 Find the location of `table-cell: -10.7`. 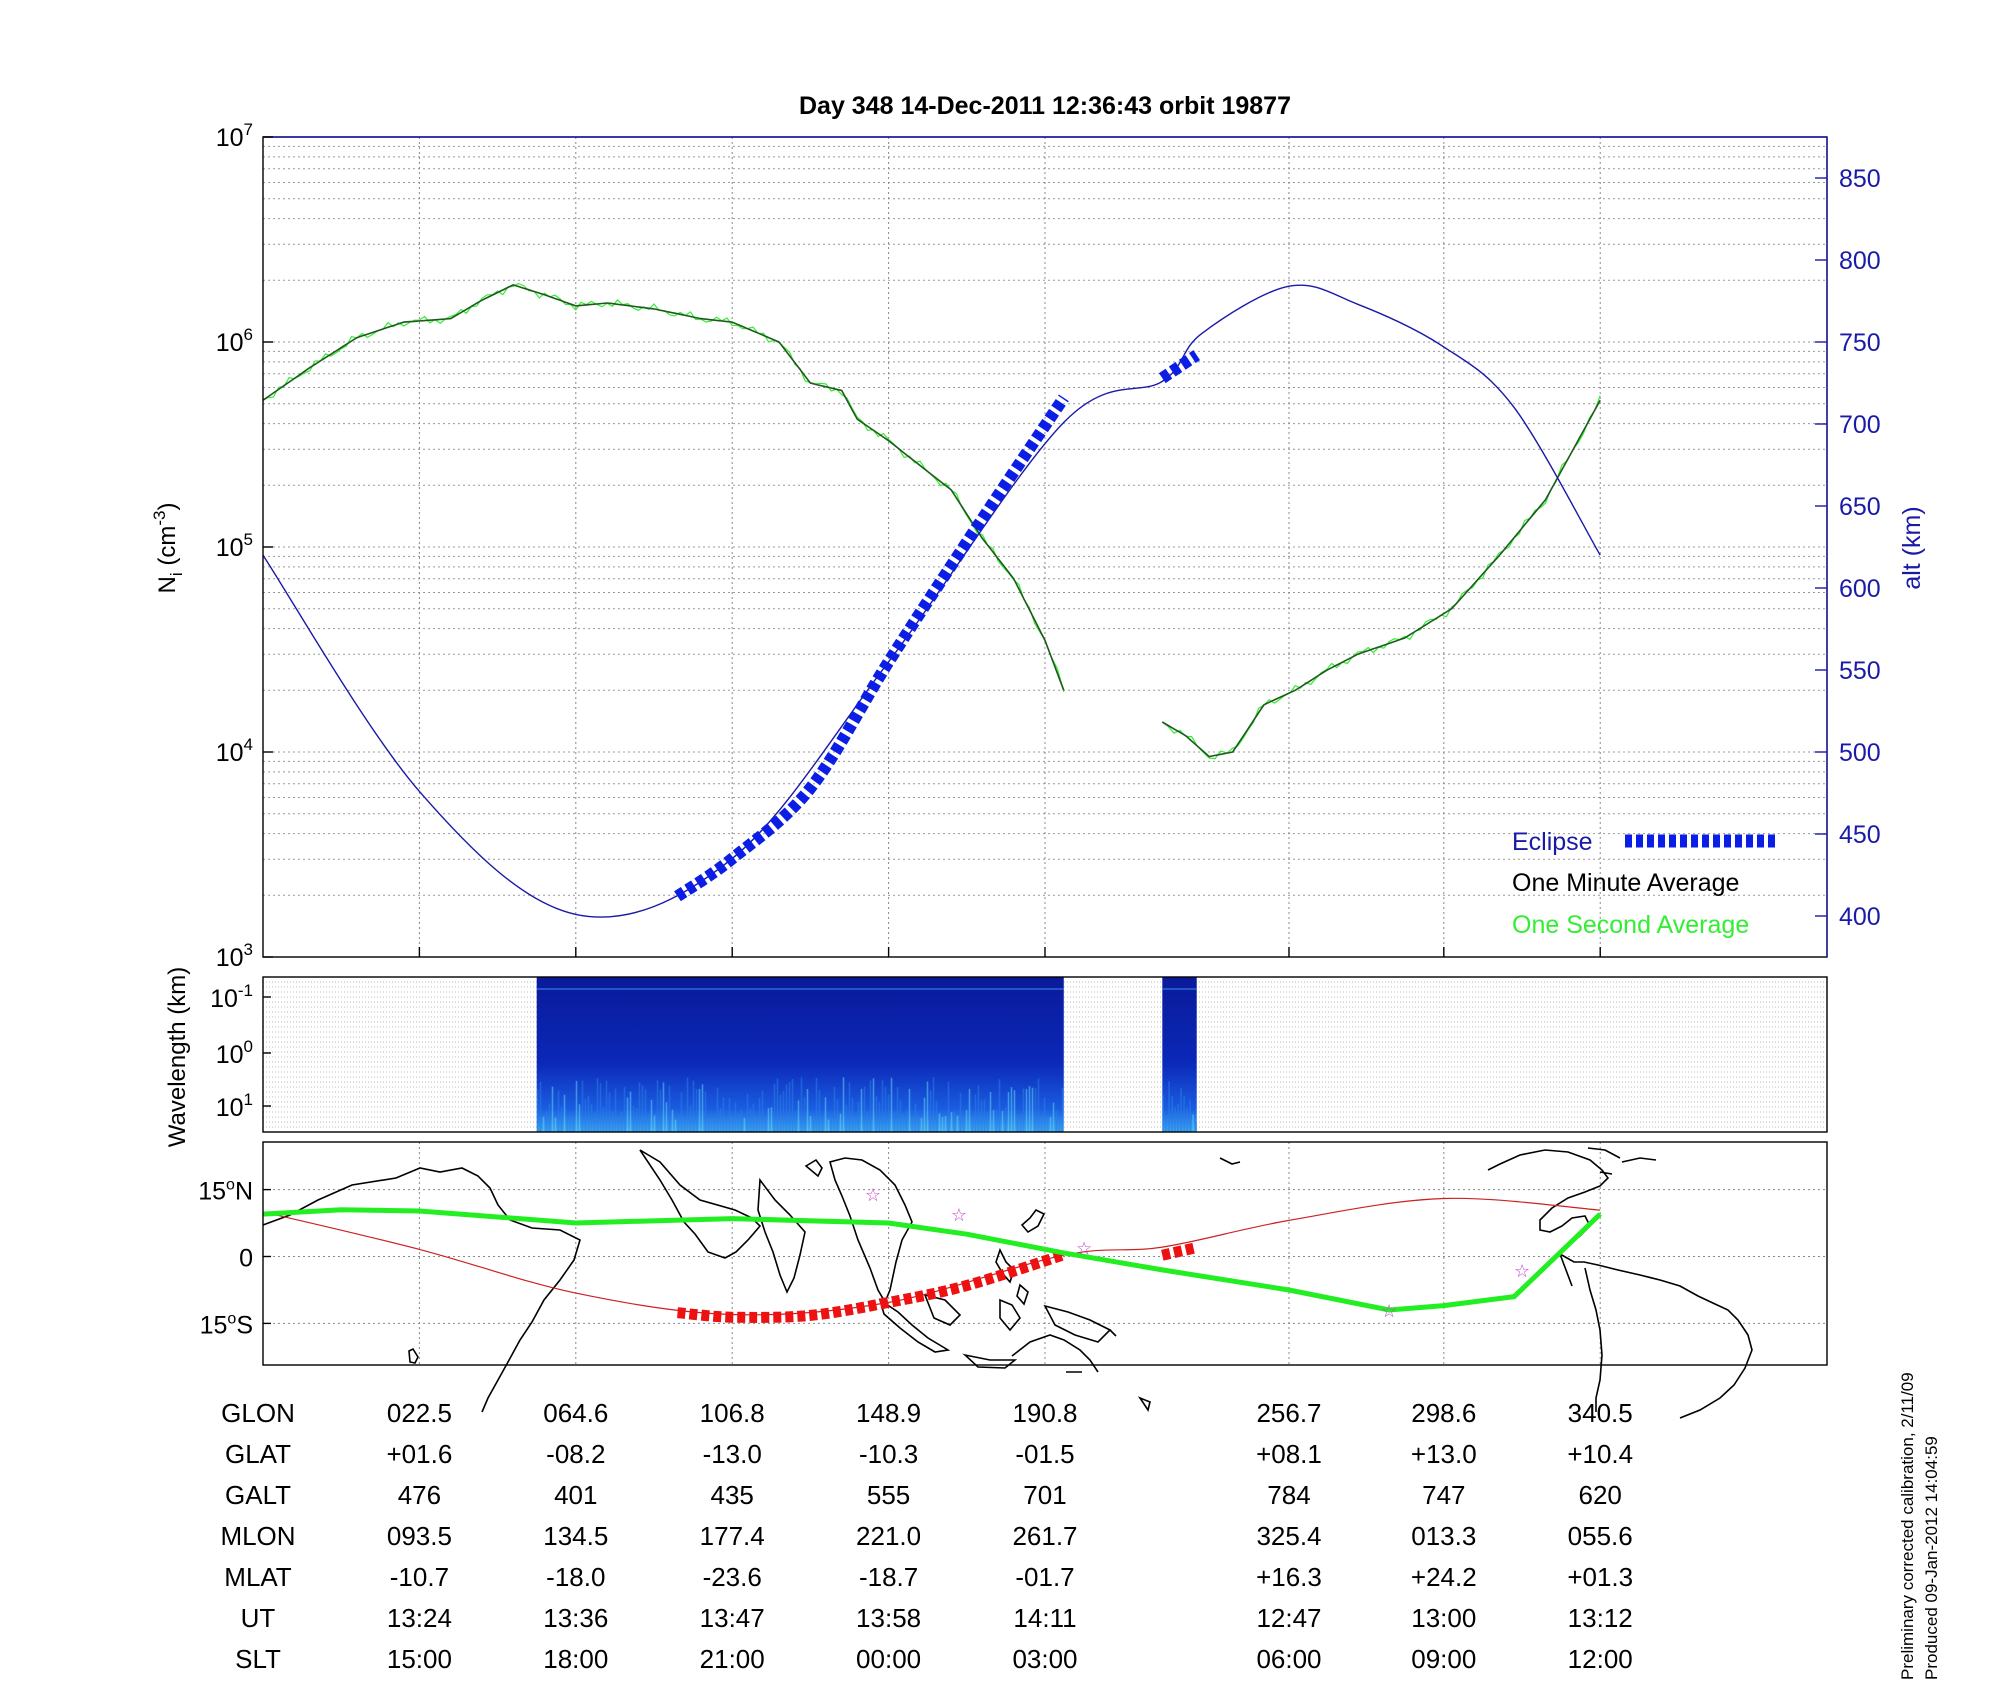

table-cell: -10.7 is located at coordinates (419, 1577).